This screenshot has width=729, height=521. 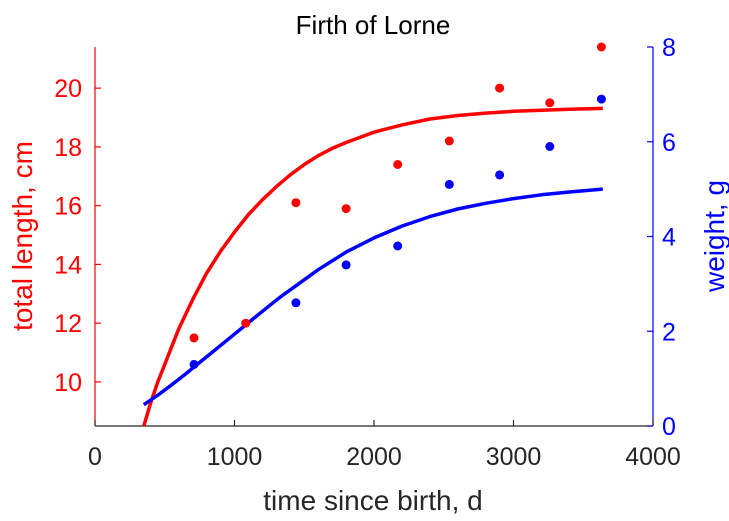 What do you see at coordinates (68, 383) in the screenshot?
I see `left-y-tick-label: 10` at bounding box center [68, 383].